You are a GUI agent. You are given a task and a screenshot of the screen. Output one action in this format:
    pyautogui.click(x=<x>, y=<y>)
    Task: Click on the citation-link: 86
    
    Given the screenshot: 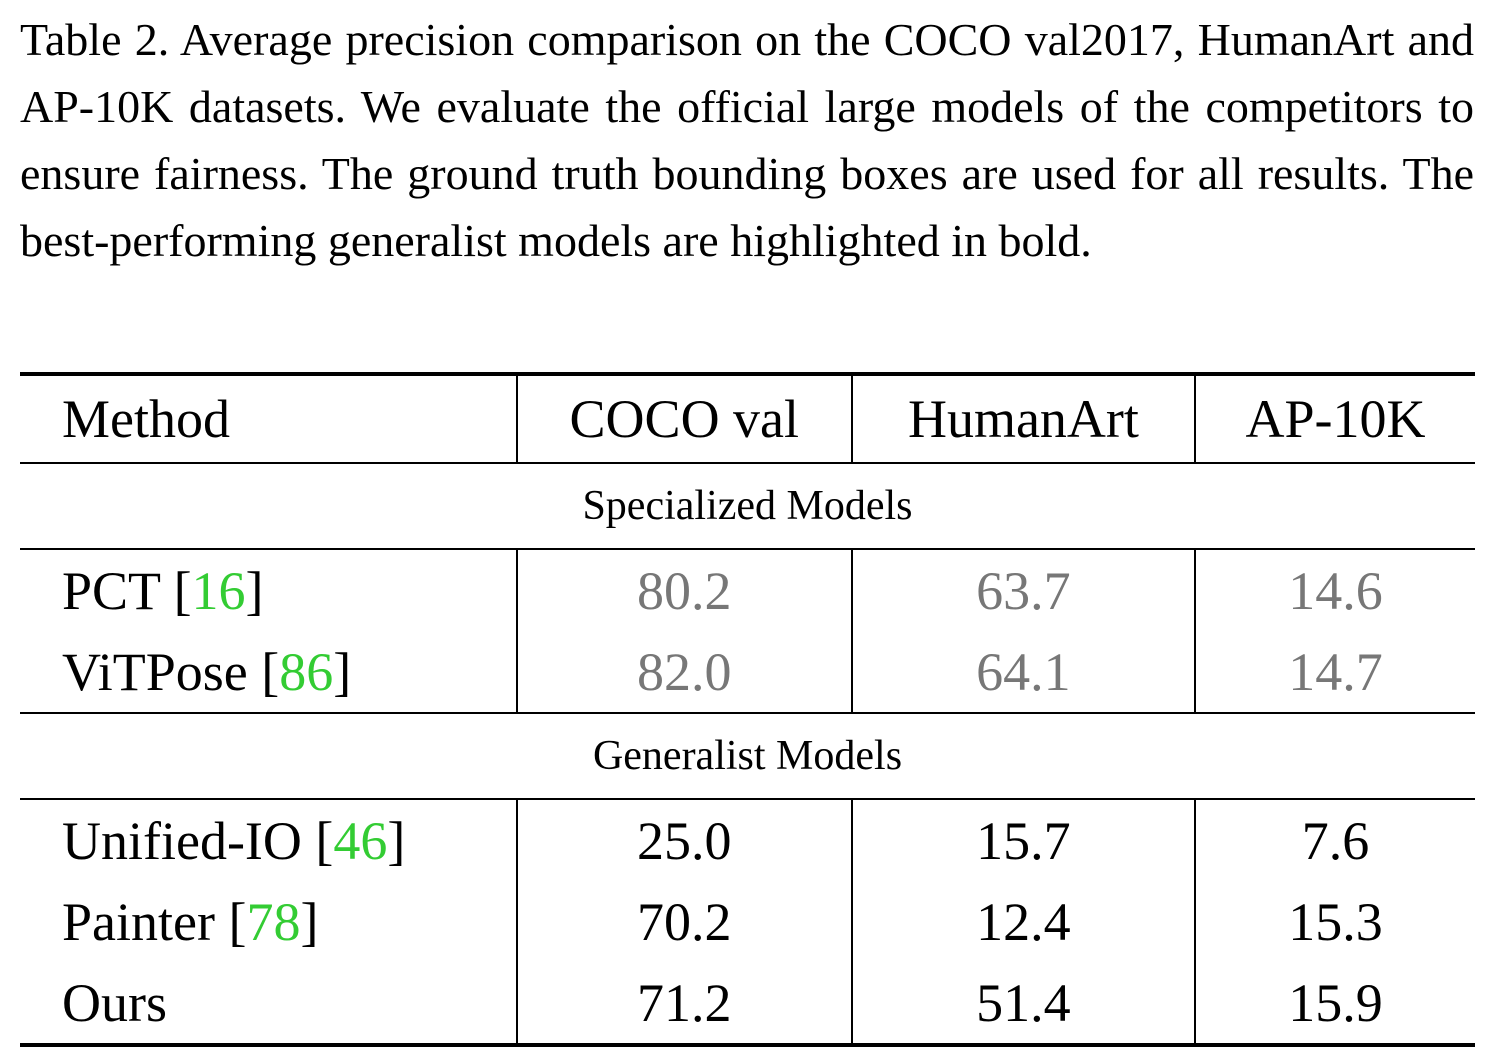 What is the action you would take?
    pyautogui.click(x=306, y=671)
    